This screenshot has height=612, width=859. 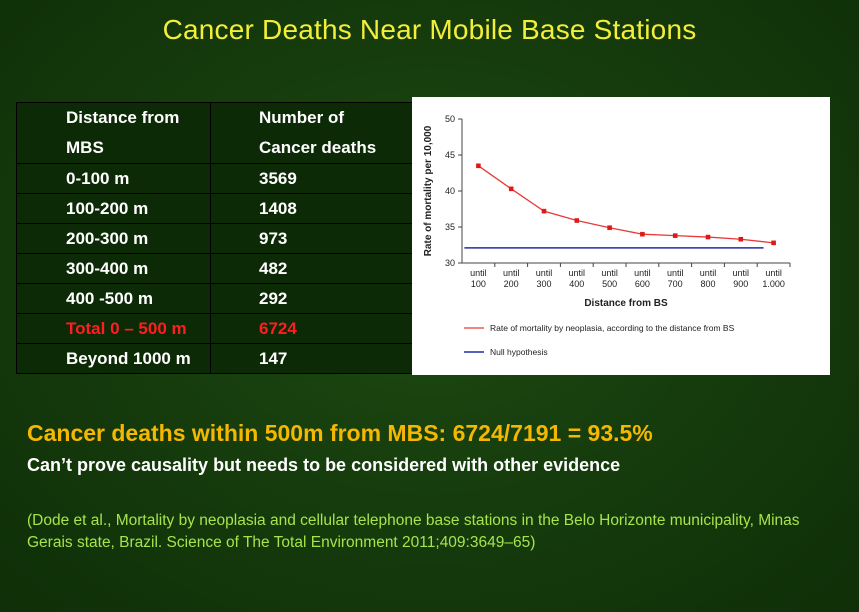 What do you see at coordinates (113, 268) in the screenshot?
I see `distance-cell: 300-400 m` at bounding box center [113, 268].